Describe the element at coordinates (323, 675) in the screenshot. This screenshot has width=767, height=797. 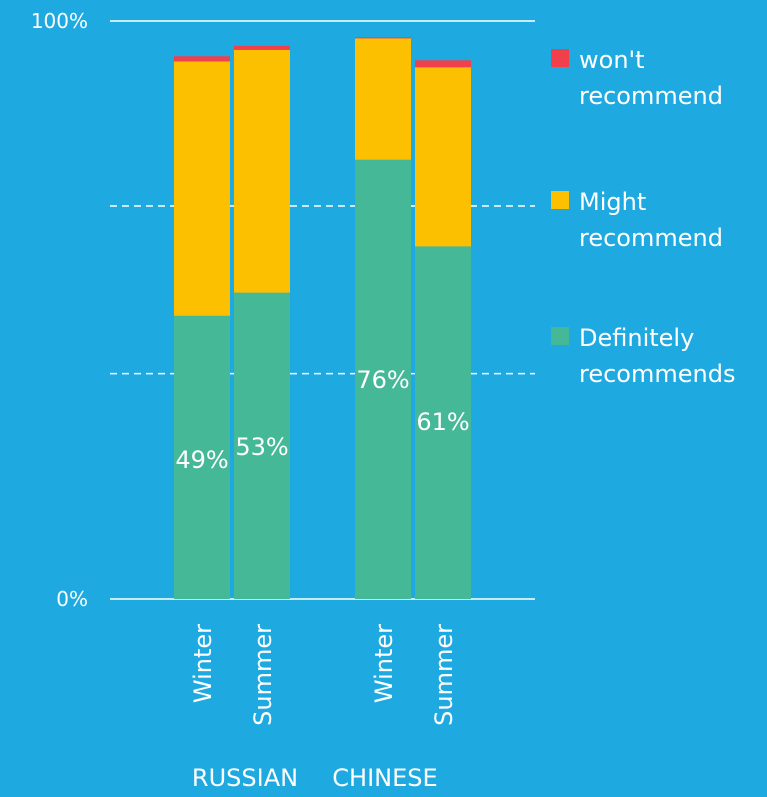
I see `category-labels: Winter Summer Winter Summer` at that location.